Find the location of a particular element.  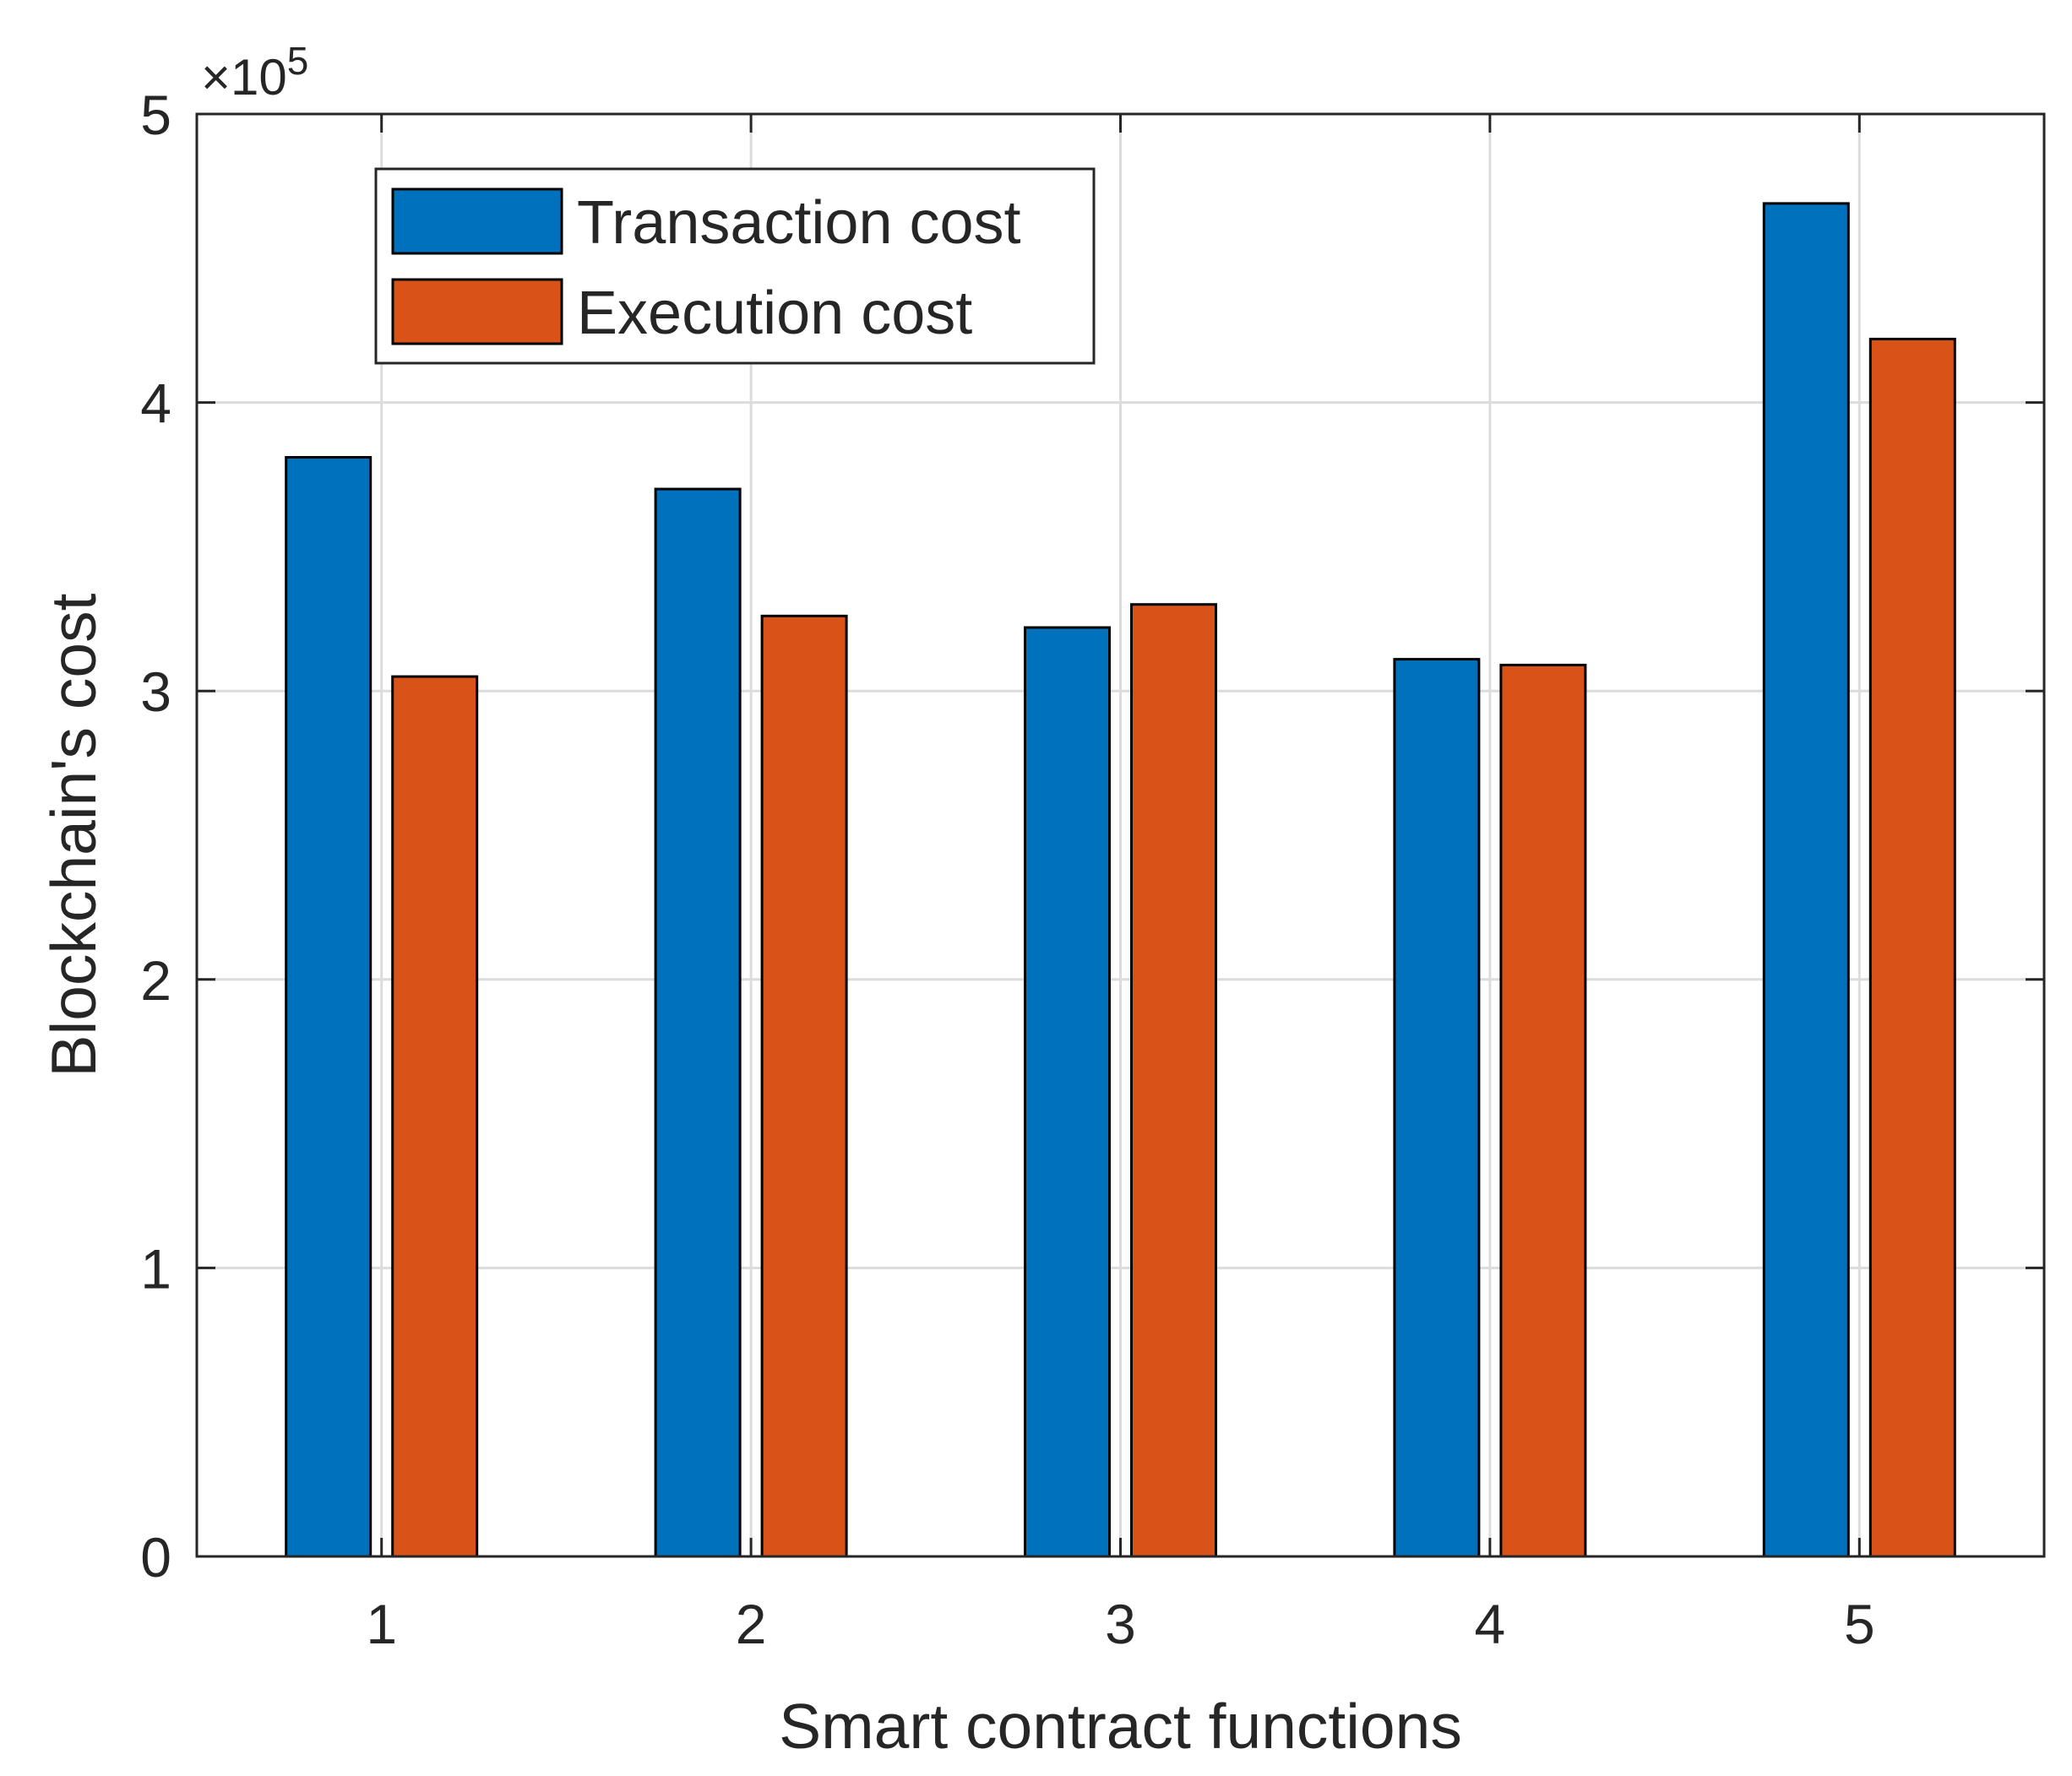

legend-swatch-execution-cost is located at coordinates (477, 311).